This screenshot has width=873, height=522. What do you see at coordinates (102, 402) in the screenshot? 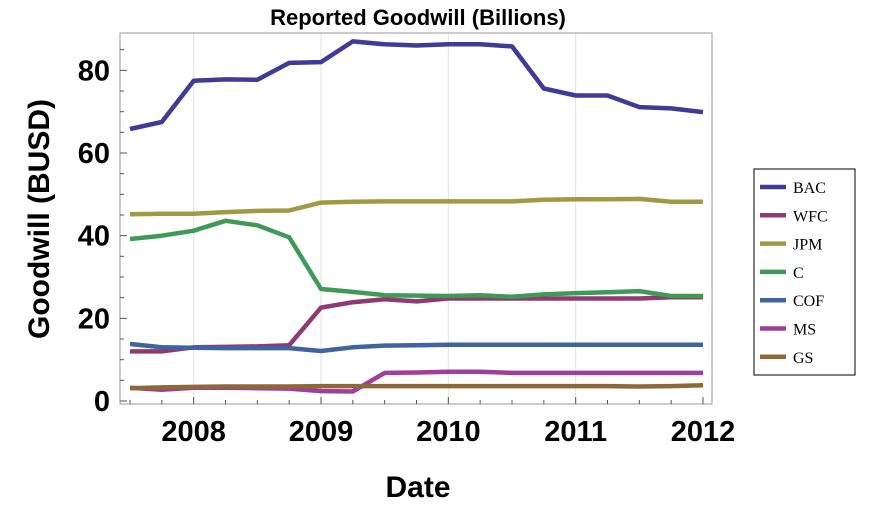
I see `y-tick-label-0: 0` at bounding box center [102, 402].